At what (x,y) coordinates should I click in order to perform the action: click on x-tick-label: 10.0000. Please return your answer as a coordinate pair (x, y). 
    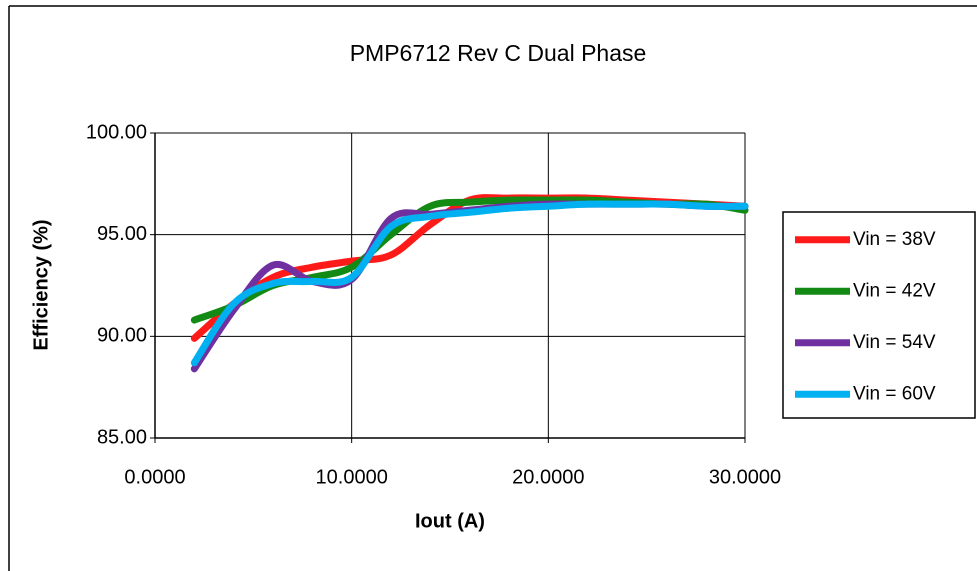
    Looking at the image, I should click on (352, 477).